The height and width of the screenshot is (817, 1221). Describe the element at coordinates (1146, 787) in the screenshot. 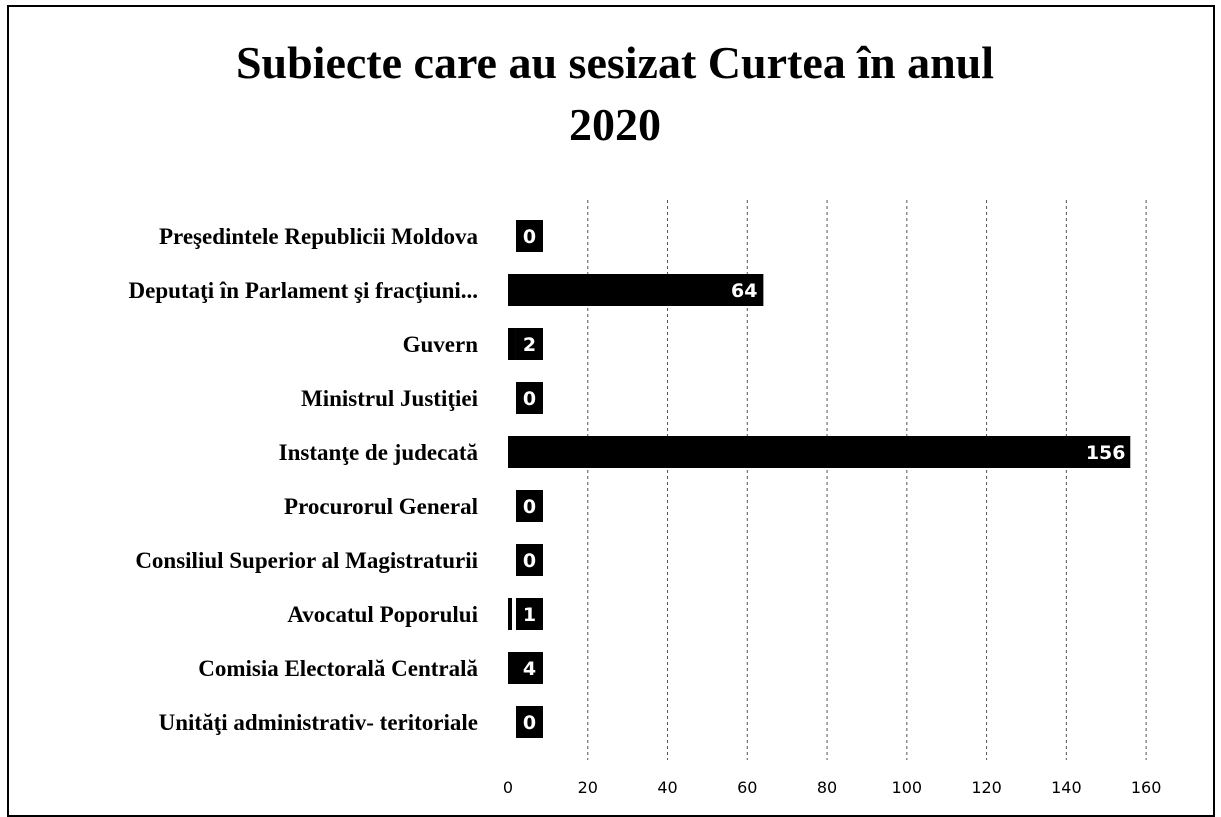

I see `x-tick-label: 160` at that location.